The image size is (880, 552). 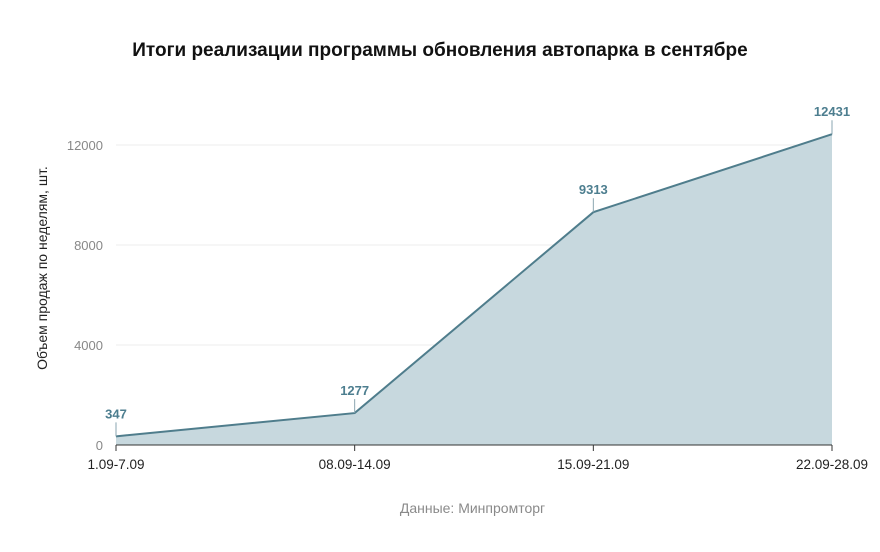 I want to click on data-label-1: 1277, so click(x=354, y=390).